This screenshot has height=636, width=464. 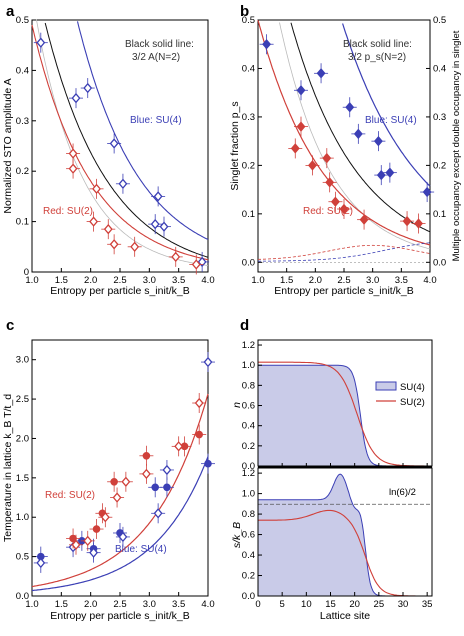 What do you see at coordinates (248, 494) in the screenshot?
I see `y-tick-label-bottom: 1.0` at bounding box center [248, 494].